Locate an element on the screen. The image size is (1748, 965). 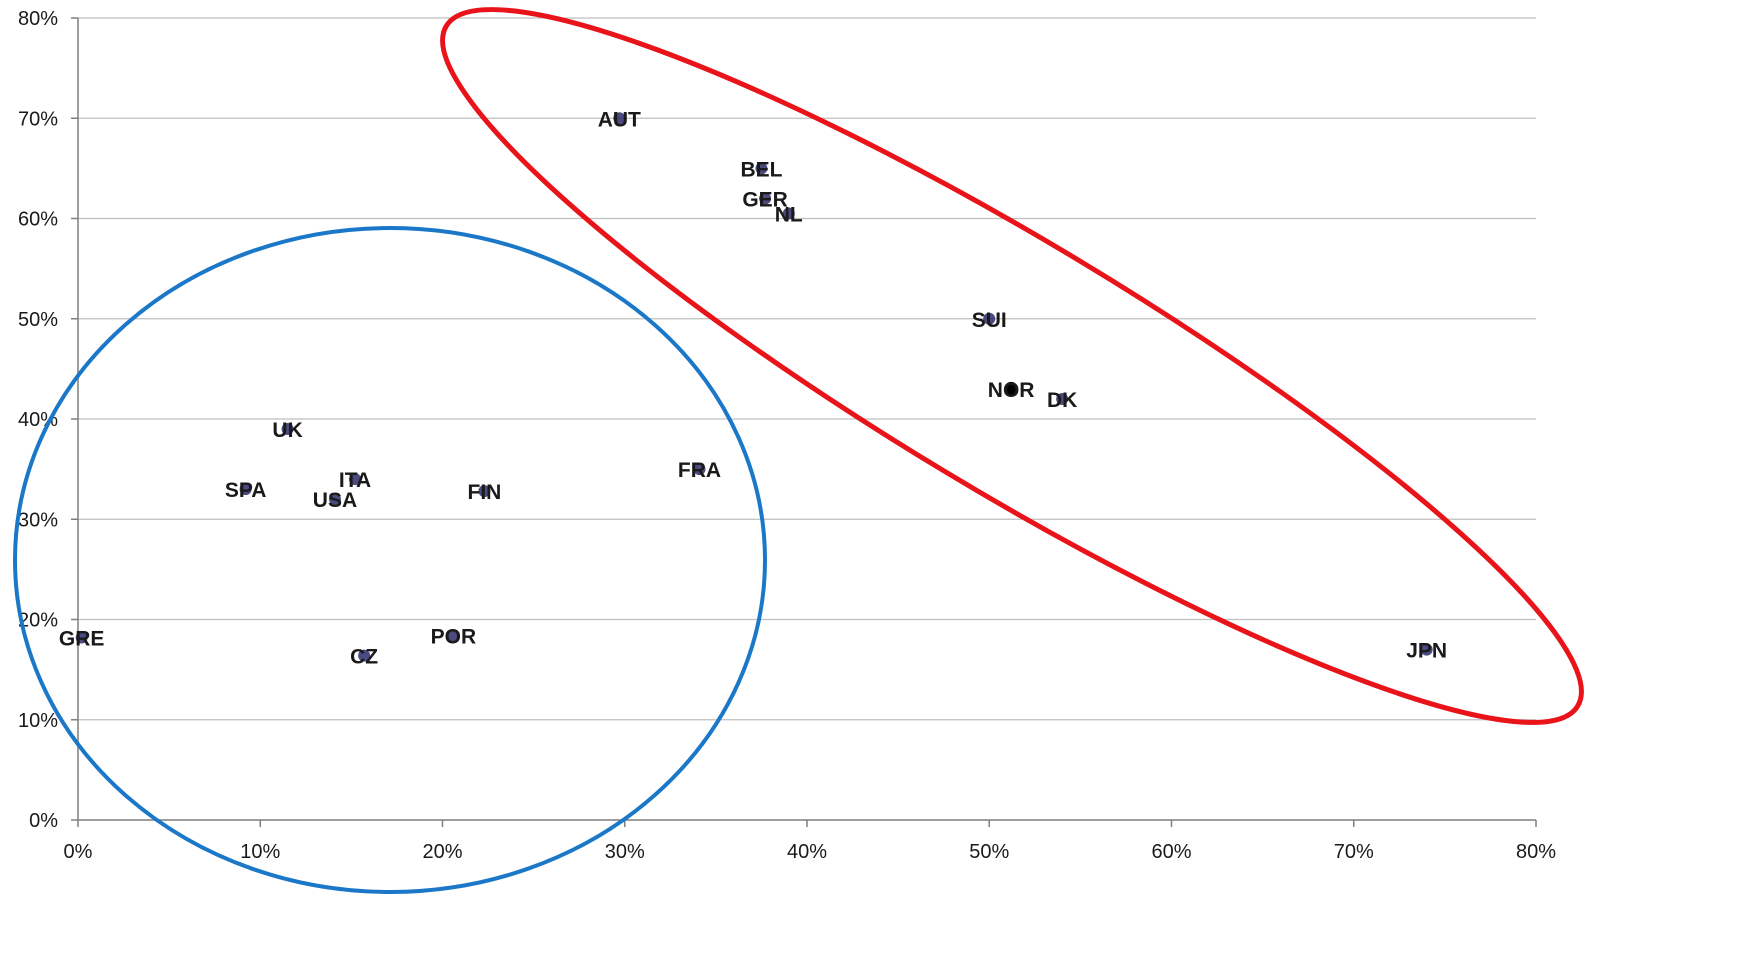
point-aut is located at coordinates (619, 118).